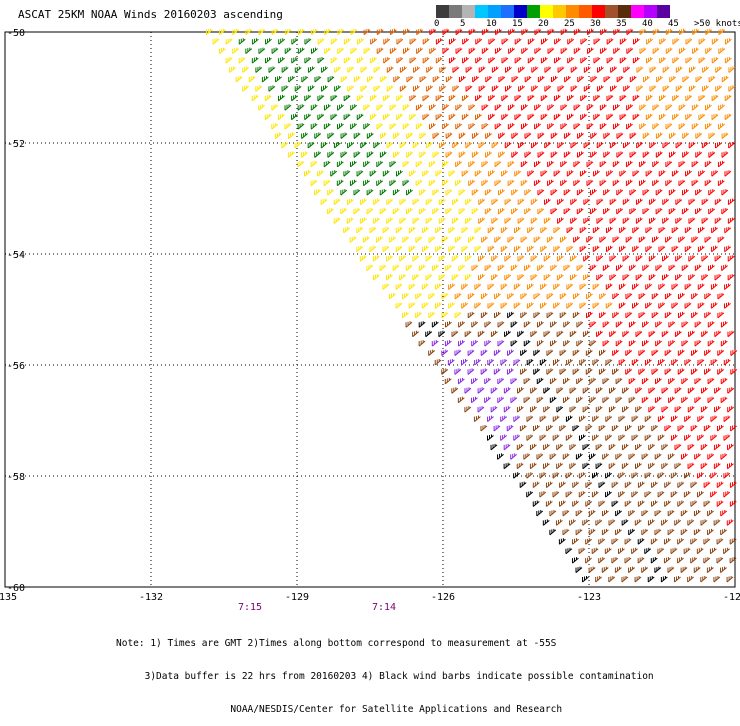 The width and height of the screenshot is (740, 726). What do you see at coordinates (731, 597) in the screenshot?
I see `lon-tick-label: -120` at bounding box center [731, 597].